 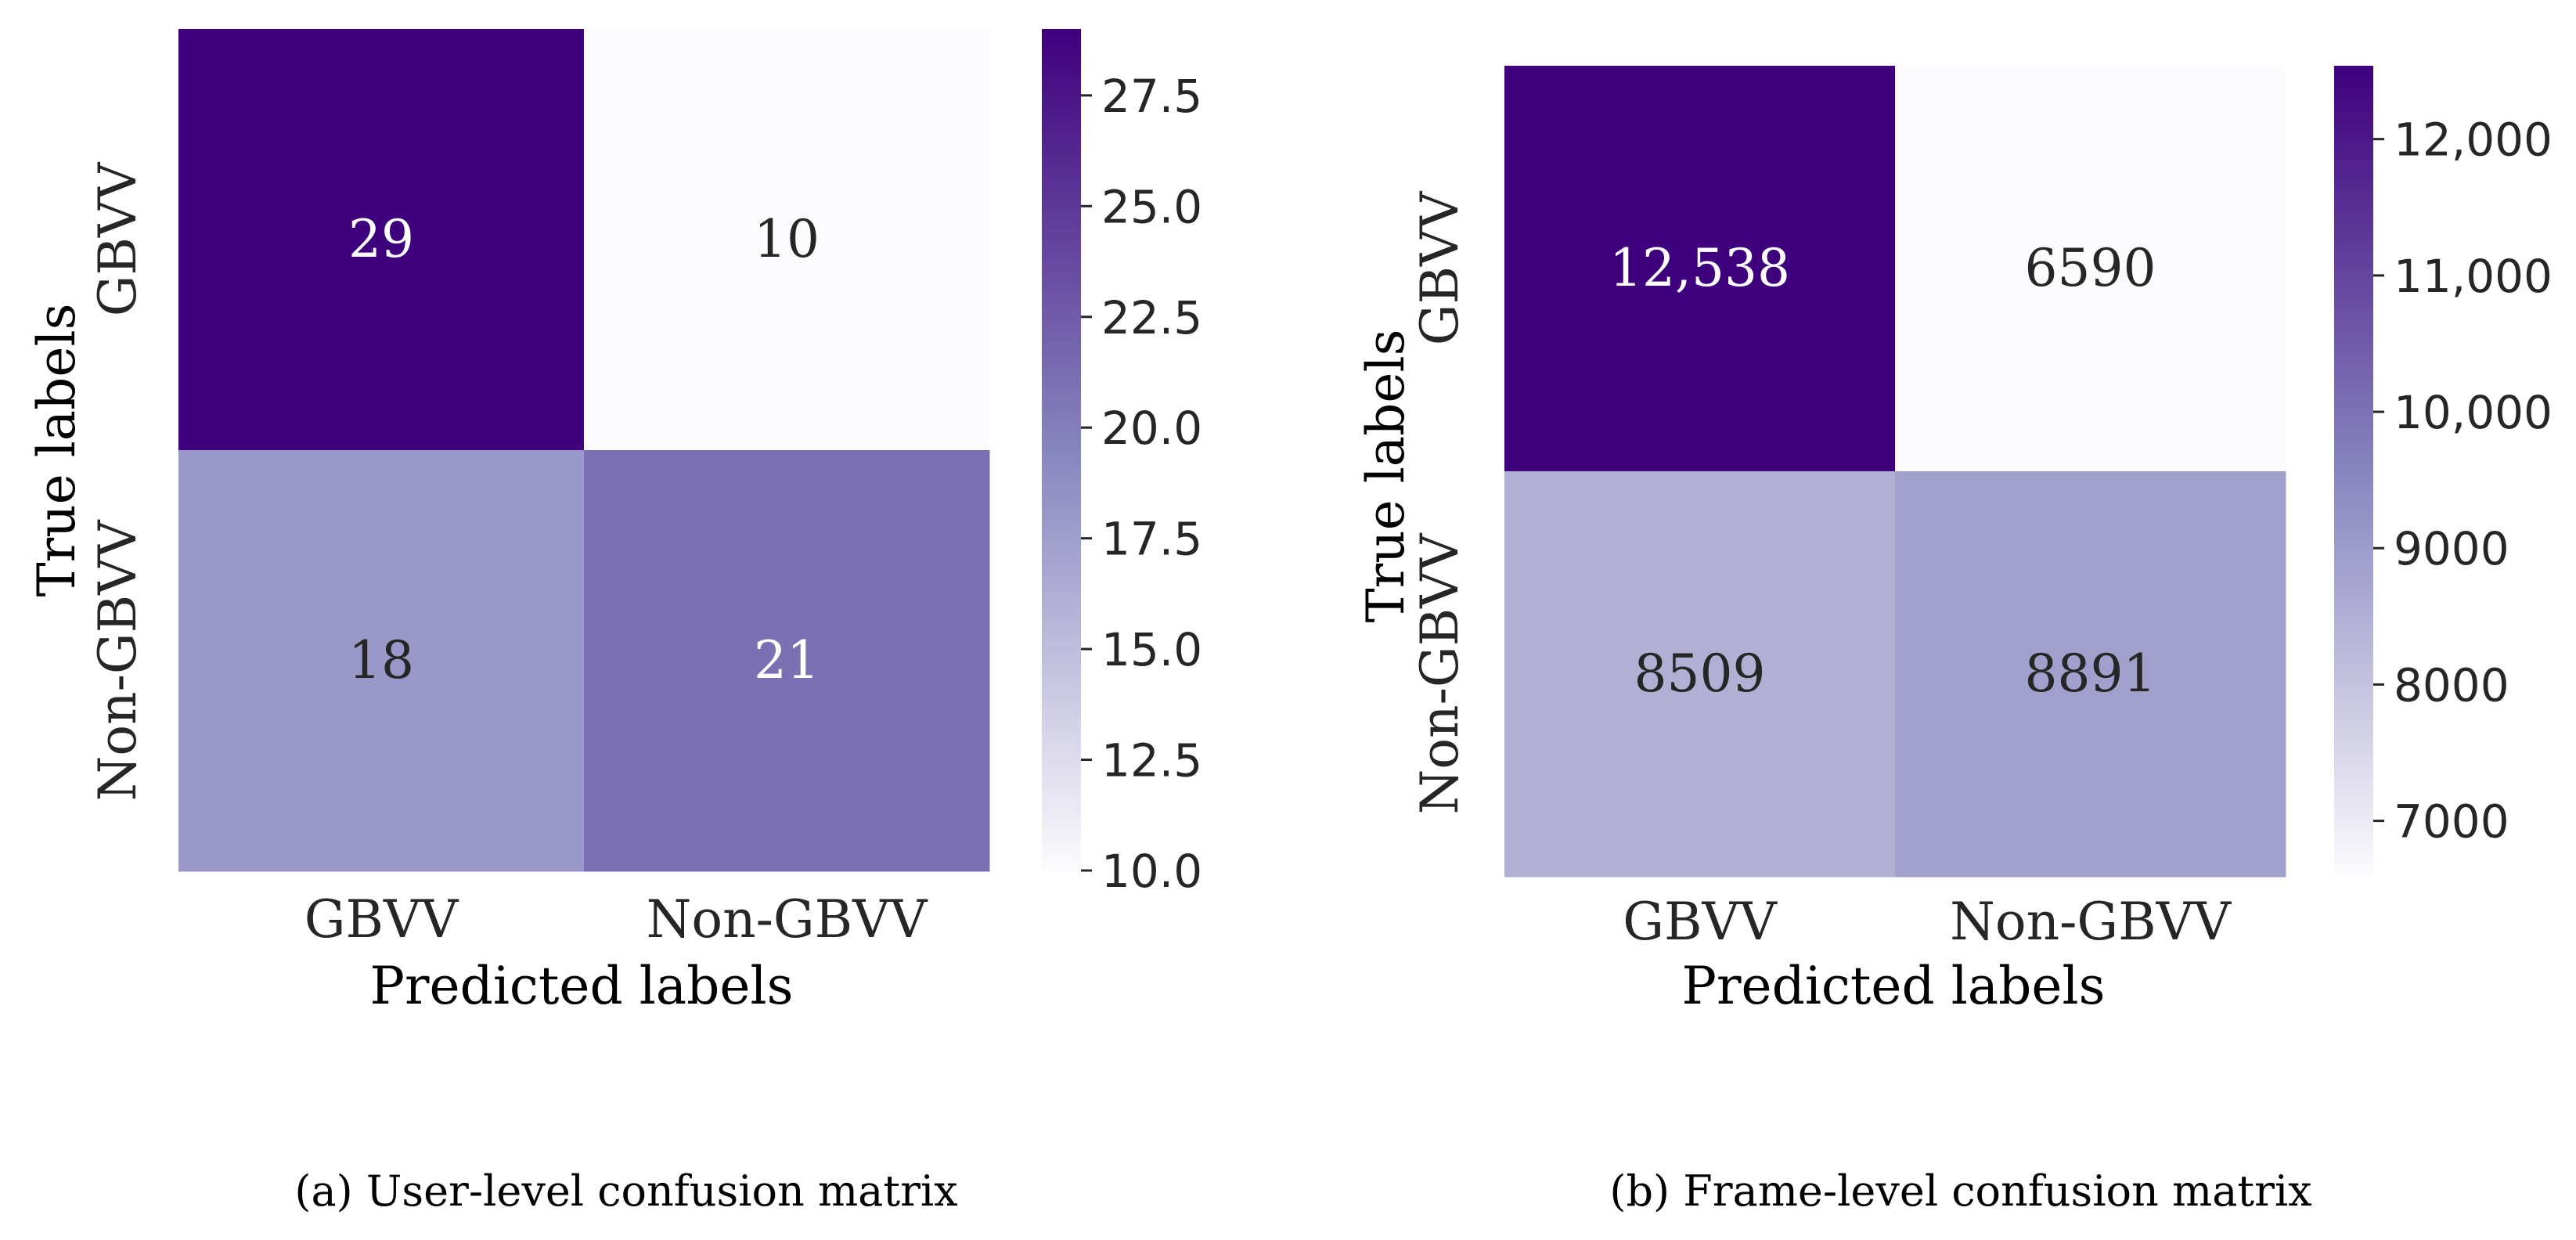 I want to click on colorbar-tick-label: 17.5, so click(x=1151, y=539).